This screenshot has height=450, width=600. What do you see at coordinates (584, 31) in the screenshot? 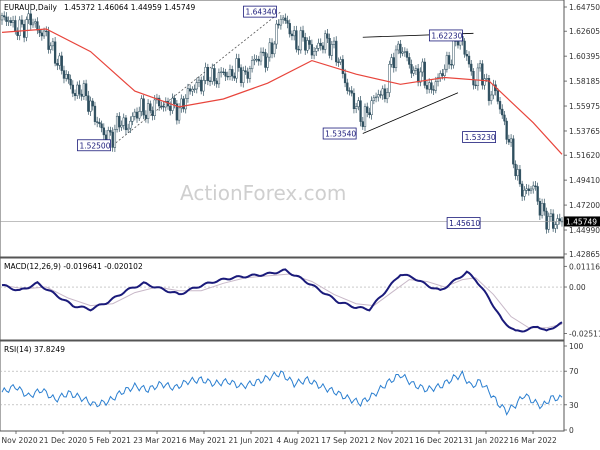
I see `price-tick-label: 1.62605` at bounding box center [584, 31].